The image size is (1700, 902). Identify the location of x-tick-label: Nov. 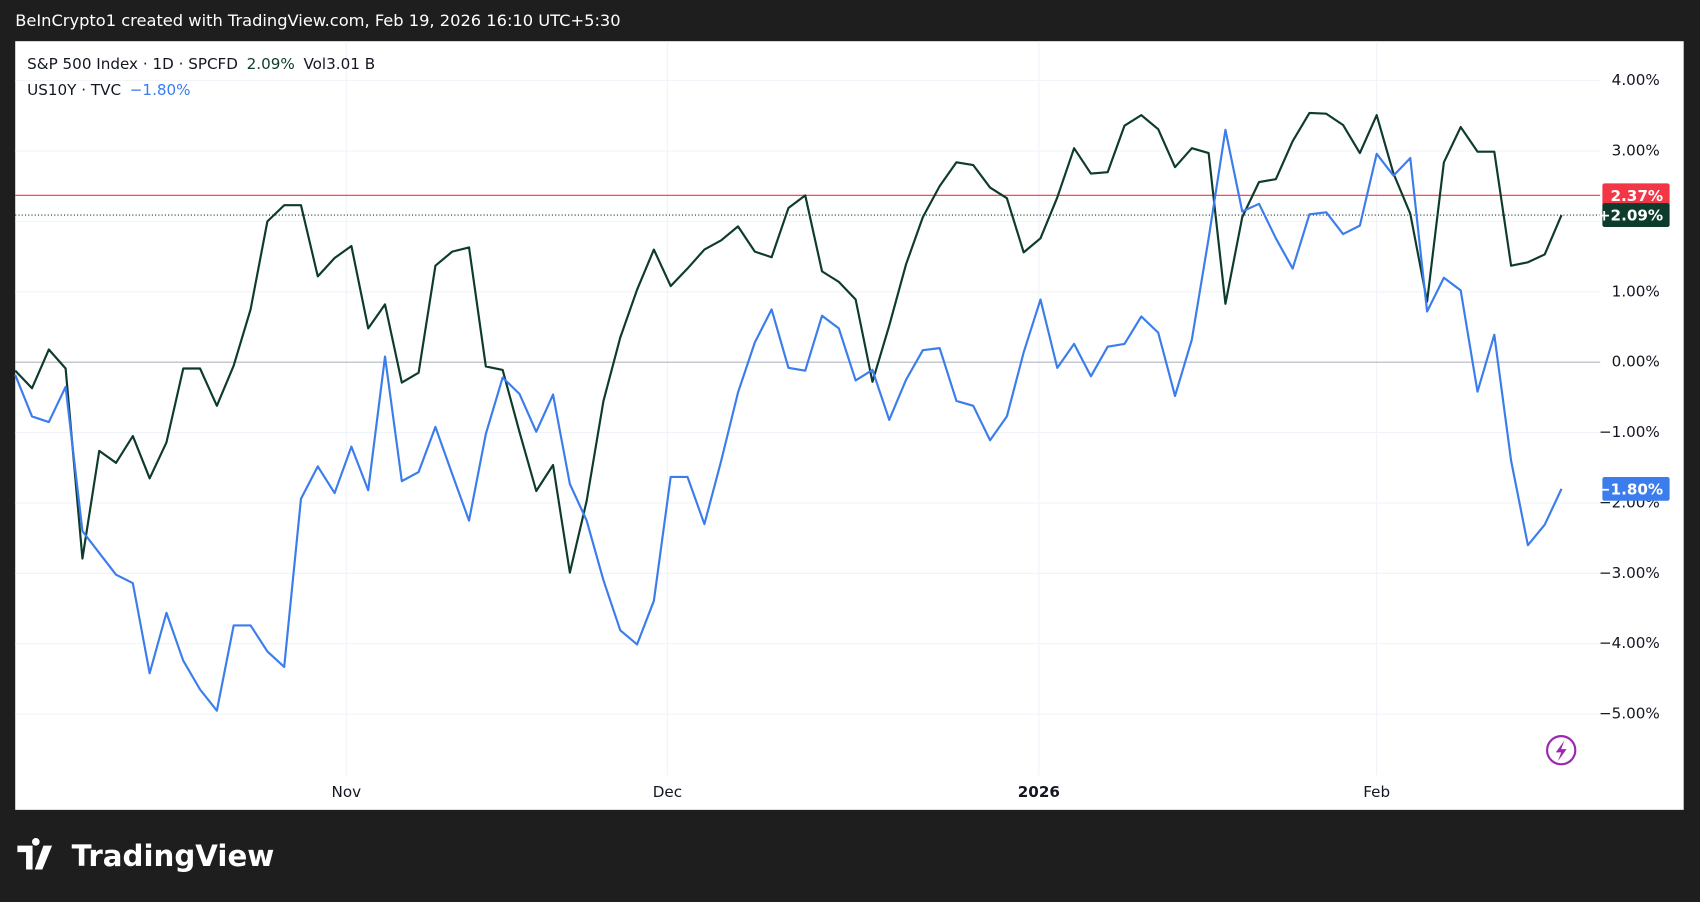
(347, 792).